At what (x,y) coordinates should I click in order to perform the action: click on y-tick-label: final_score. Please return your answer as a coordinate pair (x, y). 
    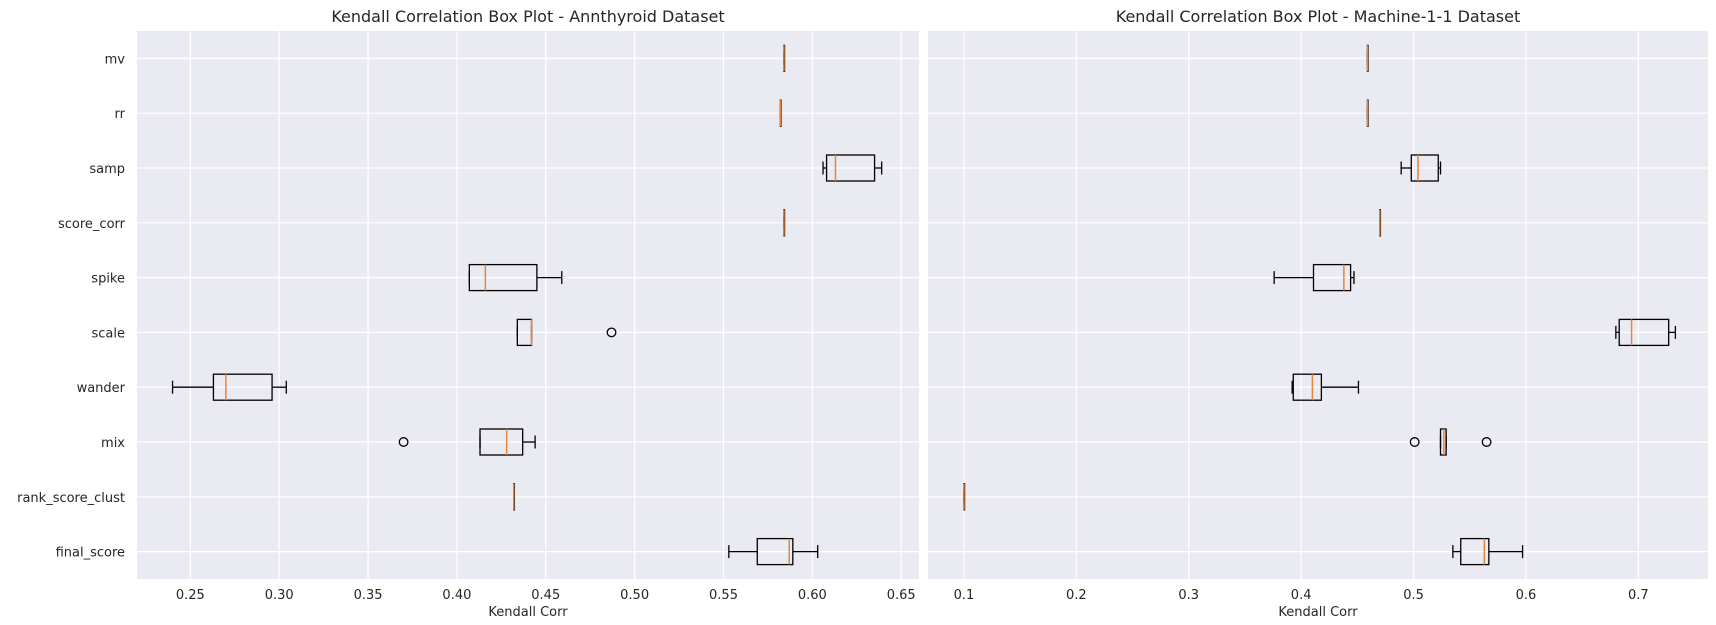
    Looking at the image, I should click on (90, 553).